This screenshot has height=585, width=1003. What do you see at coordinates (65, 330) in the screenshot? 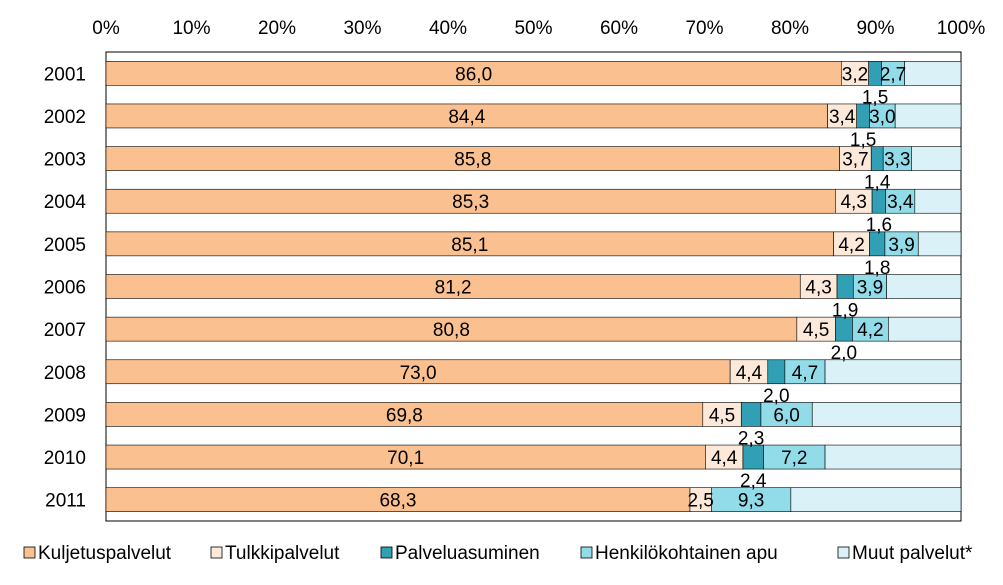
I see `category-label: 2007` at bounding box center [65, 330].